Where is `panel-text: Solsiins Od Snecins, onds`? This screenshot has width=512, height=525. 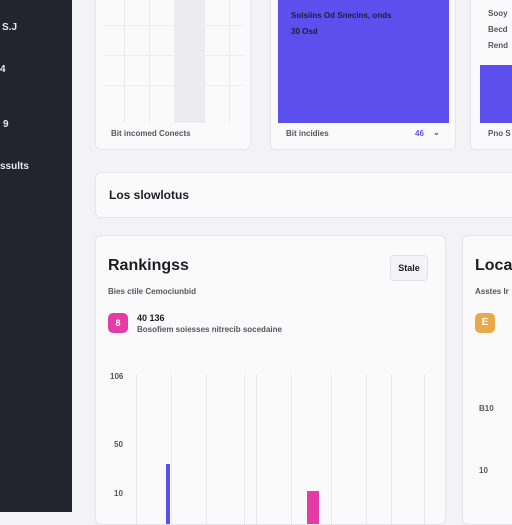
panel-text: Solsiins Od Snecins, onds is located at coordinates (341, 15).